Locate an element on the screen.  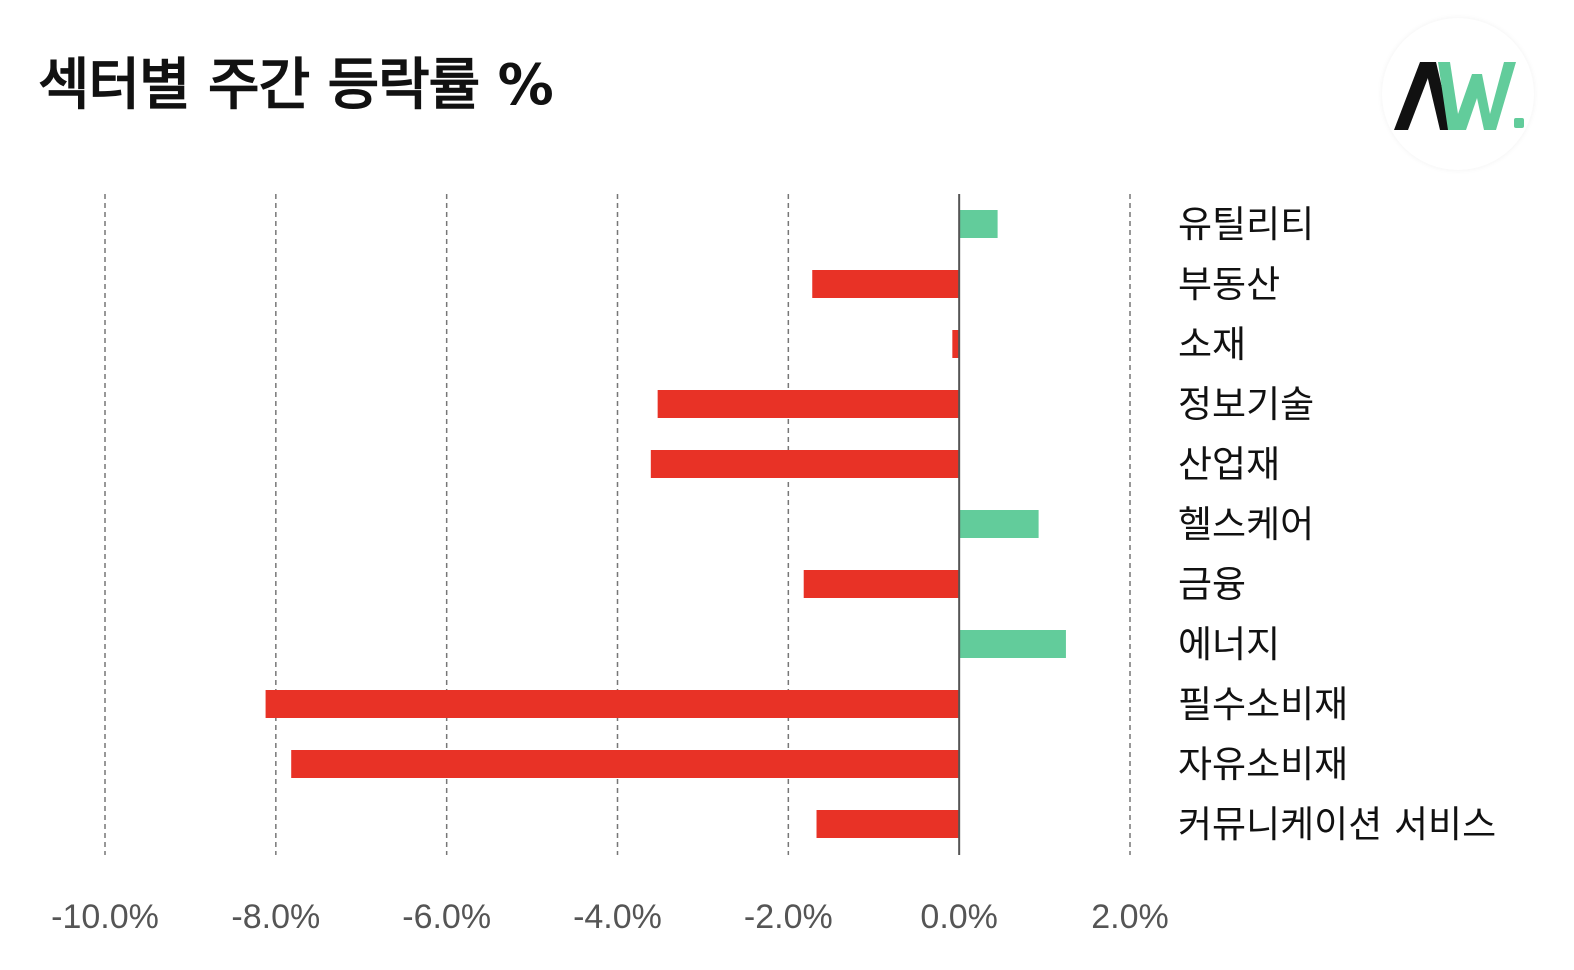
category-label: 금융 is located at coordinates (1212, 584).